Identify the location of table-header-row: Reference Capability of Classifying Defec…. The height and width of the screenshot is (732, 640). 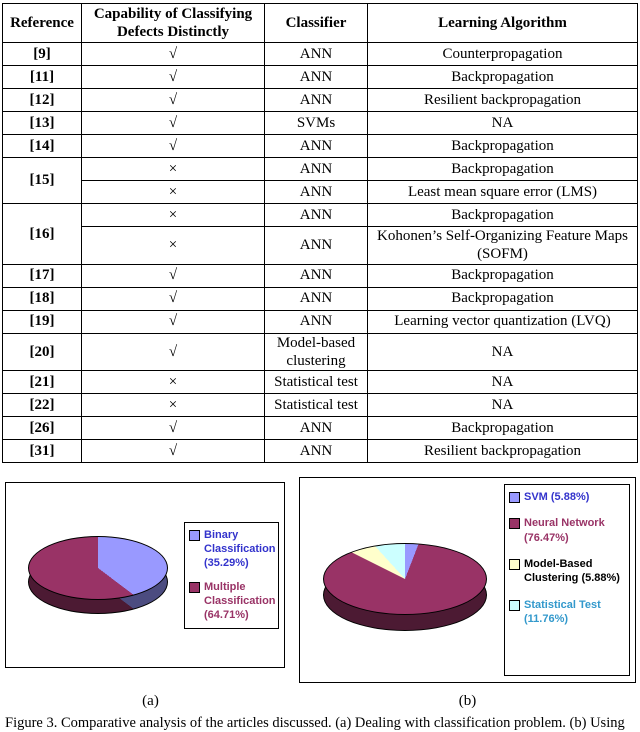
(320, 23).